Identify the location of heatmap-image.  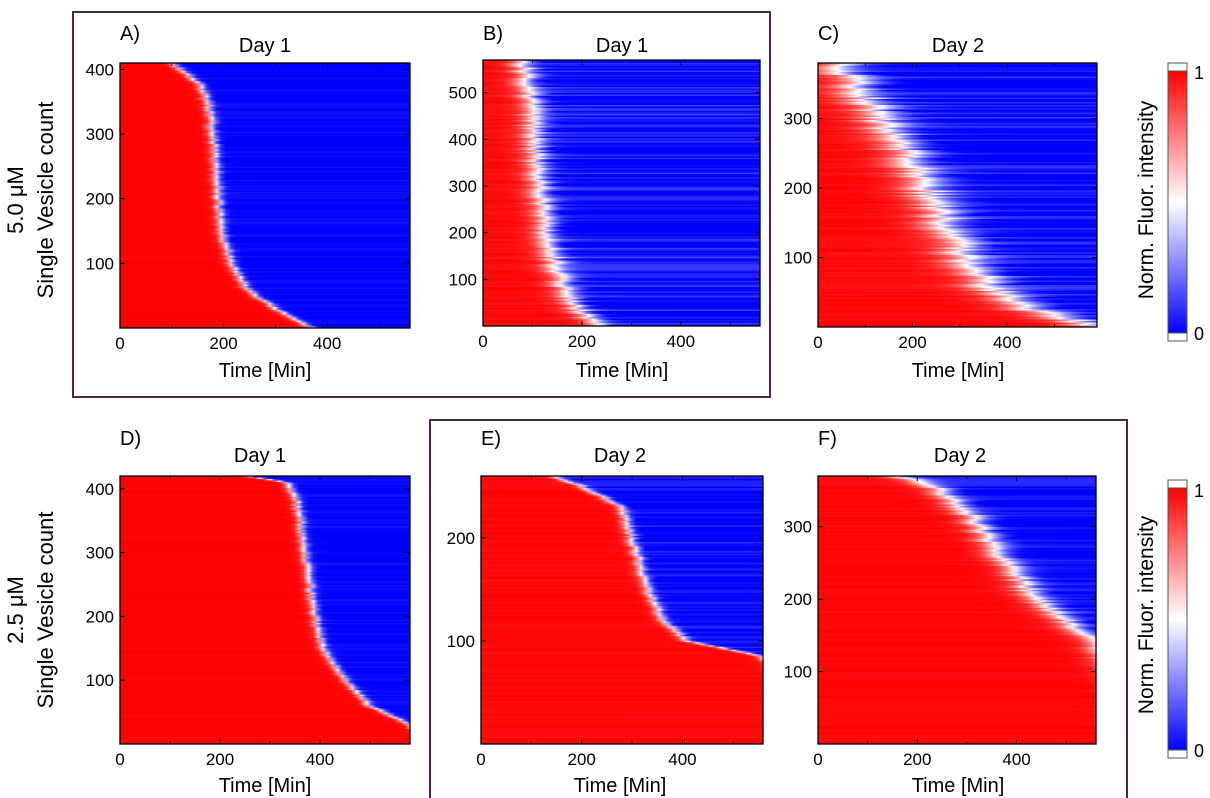
(621, 193).